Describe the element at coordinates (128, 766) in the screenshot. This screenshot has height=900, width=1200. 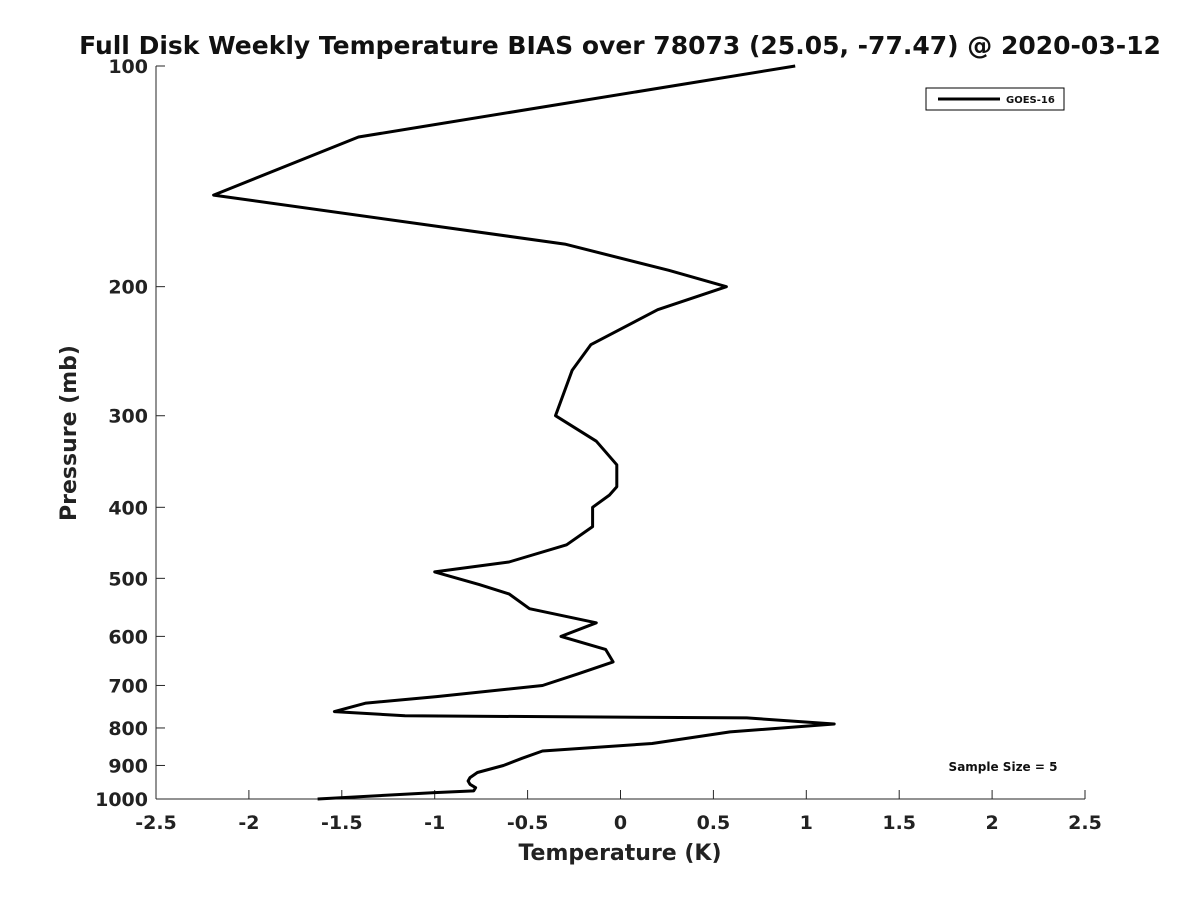
I see `y-tick-label: 900` at that location.